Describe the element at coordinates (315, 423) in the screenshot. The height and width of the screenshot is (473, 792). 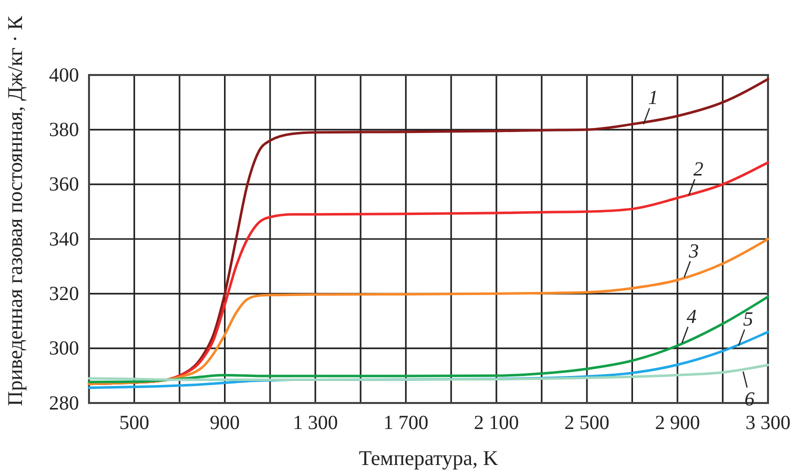
I see `x-tick-label: 1 300` at that location.